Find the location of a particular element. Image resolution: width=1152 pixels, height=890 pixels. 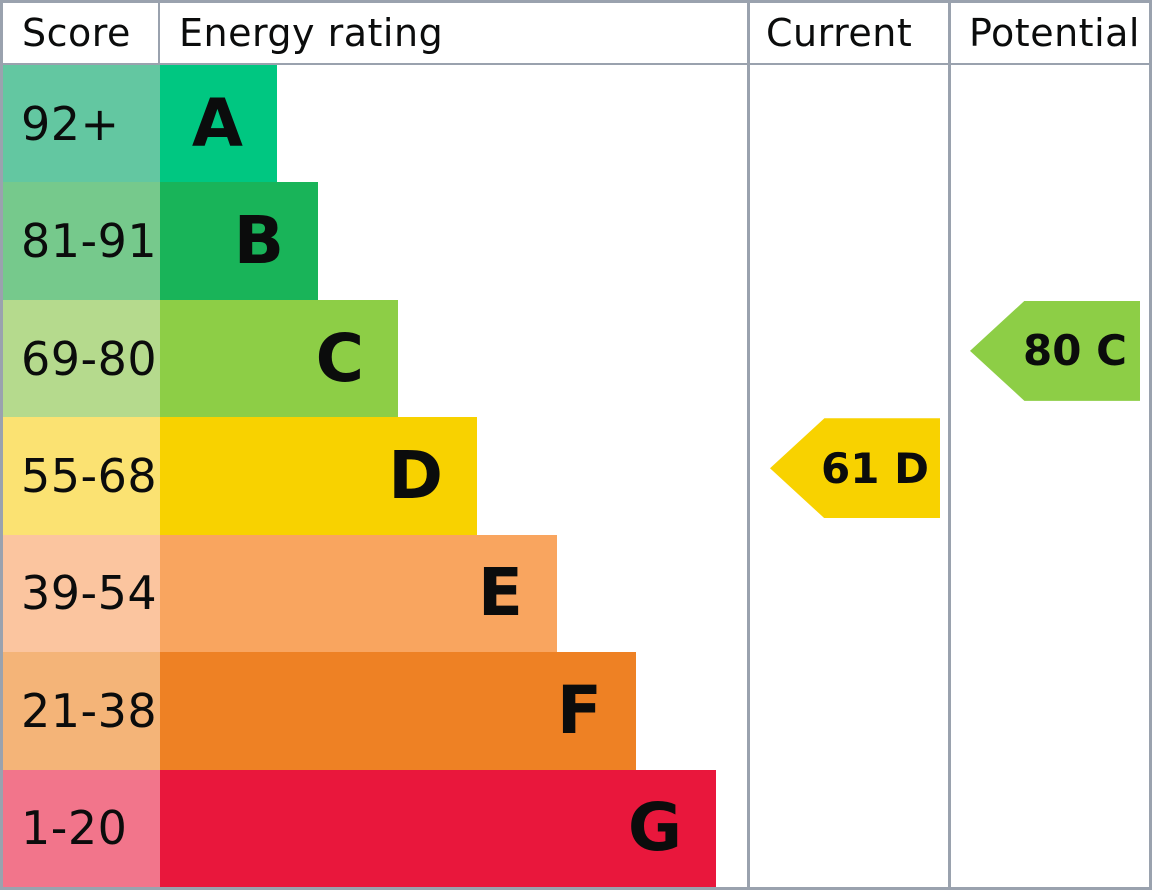

score-range: 55-68 is located at coordinates (81, 476).